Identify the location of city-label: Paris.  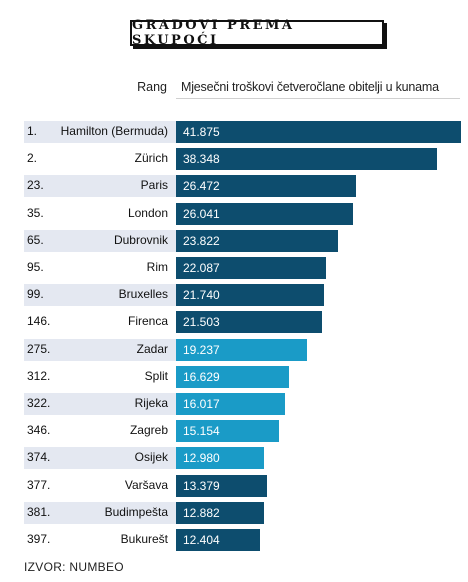
(154, 185).